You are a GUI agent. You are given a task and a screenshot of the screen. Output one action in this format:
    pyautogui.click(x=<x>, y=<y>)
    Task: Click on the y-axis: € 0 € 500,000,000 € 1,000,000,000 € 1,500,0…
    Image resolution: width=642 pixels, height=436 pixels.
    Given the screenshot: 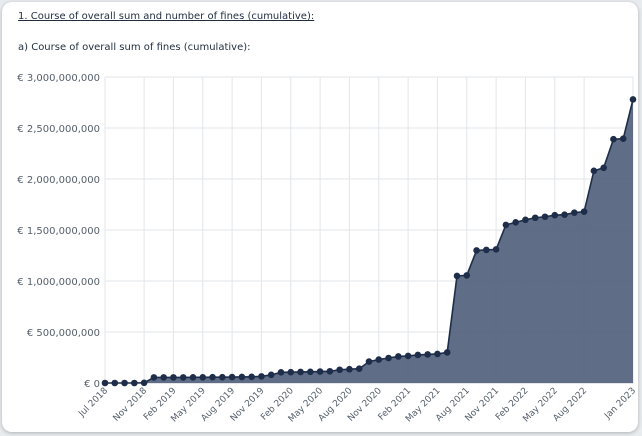 What is the action you would take?
    pyautogui.click(x=58, y=231)
    